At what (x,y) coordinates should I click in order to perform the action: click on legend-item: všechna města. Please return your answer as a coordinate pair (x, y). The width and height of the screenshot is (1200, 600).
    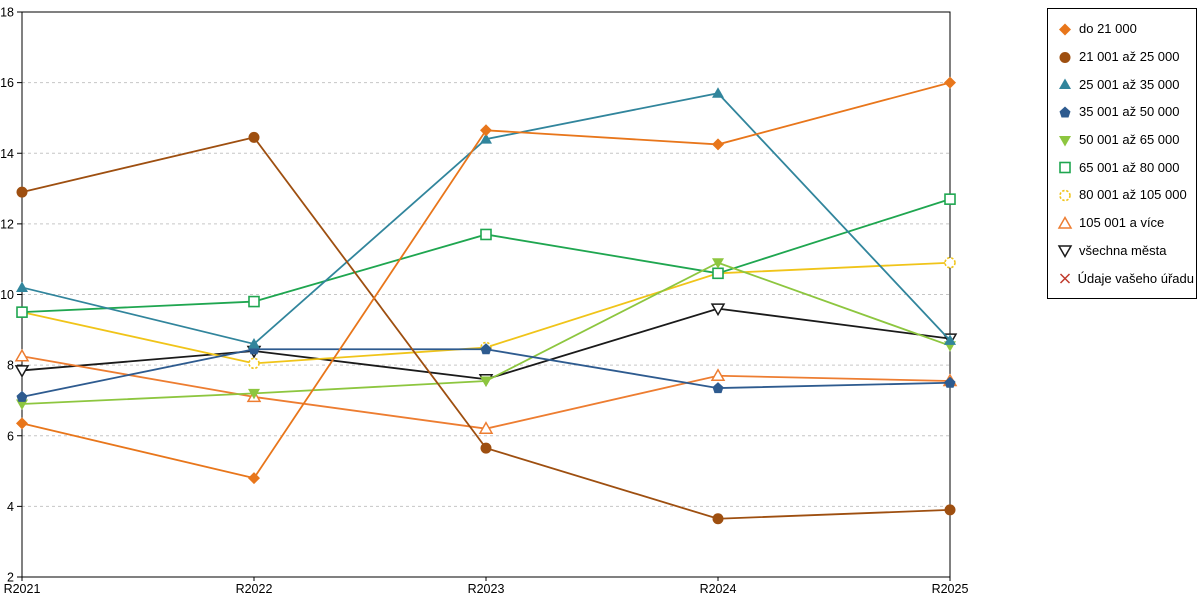
    Looking at the image, I should click on (1125, 250).